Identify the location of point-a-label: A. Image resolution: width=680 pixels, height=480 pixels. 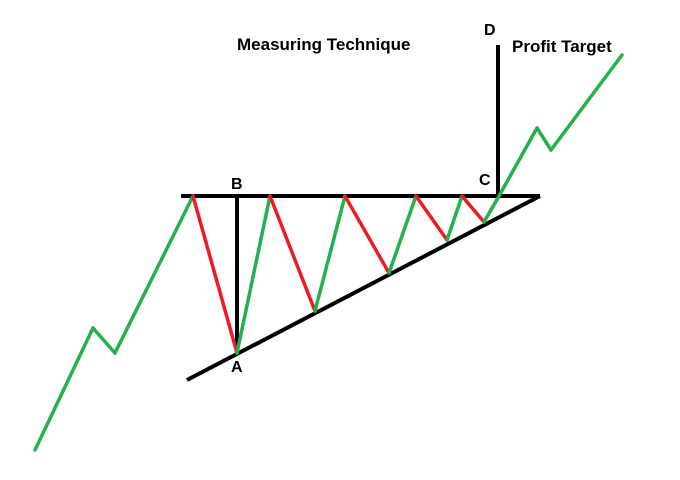
(237, 367).